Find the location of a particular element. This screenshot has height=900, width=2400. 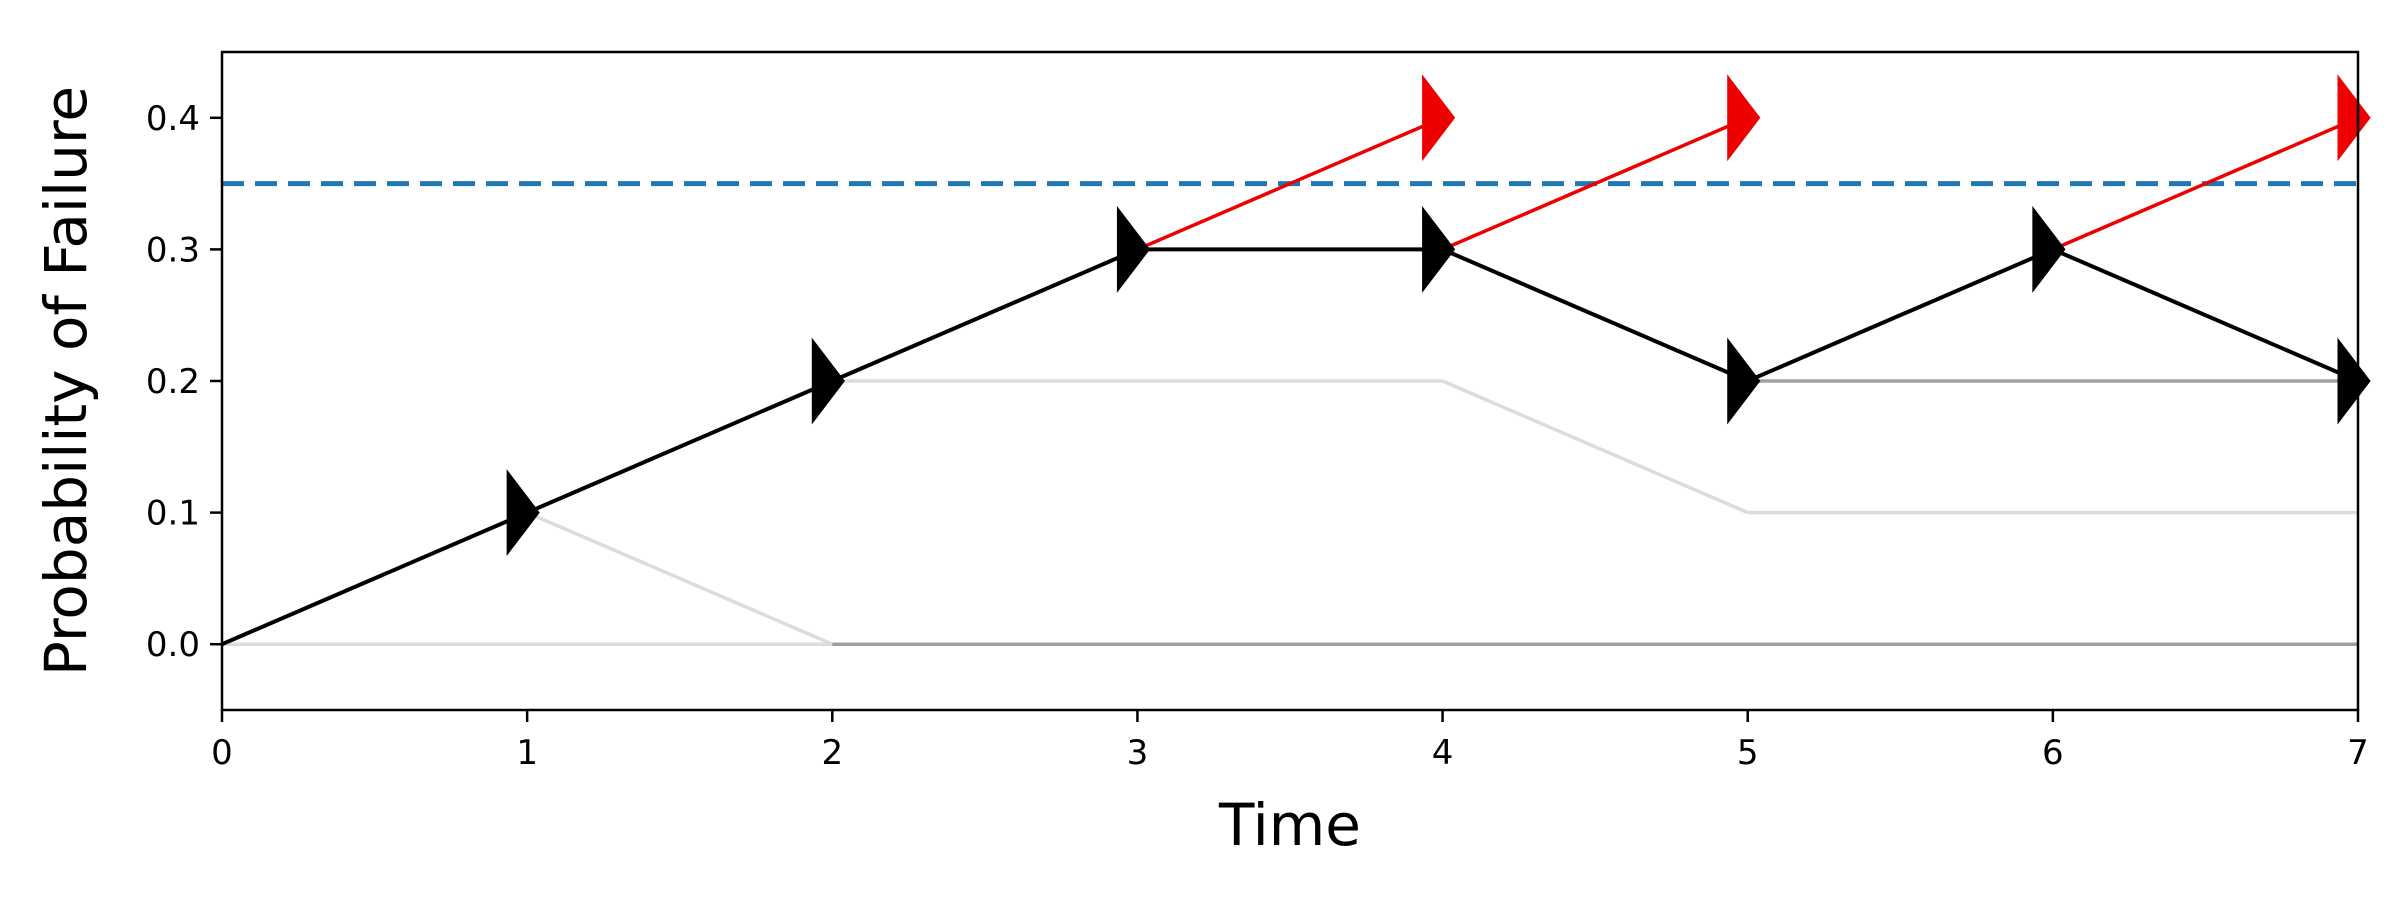

y-tick-label: 0.4 is located at coordinates (173, 119).